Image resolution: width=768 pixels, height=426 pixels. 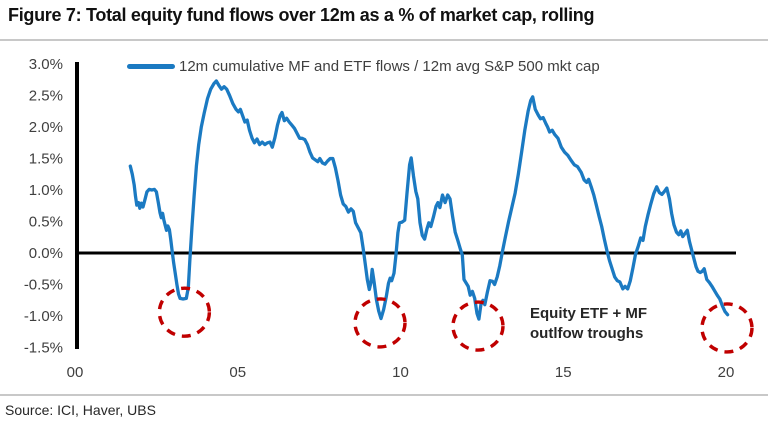 I want to click on legend-line-swatch, so click(x=151, y=66).